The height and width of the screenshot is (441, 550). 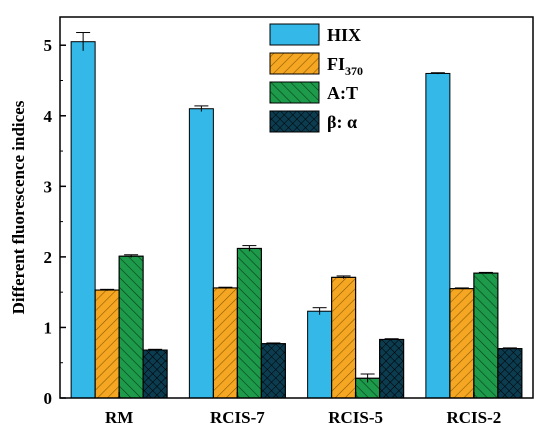 I want to click on y-tick-label: 0, so click(x=48, y=398).